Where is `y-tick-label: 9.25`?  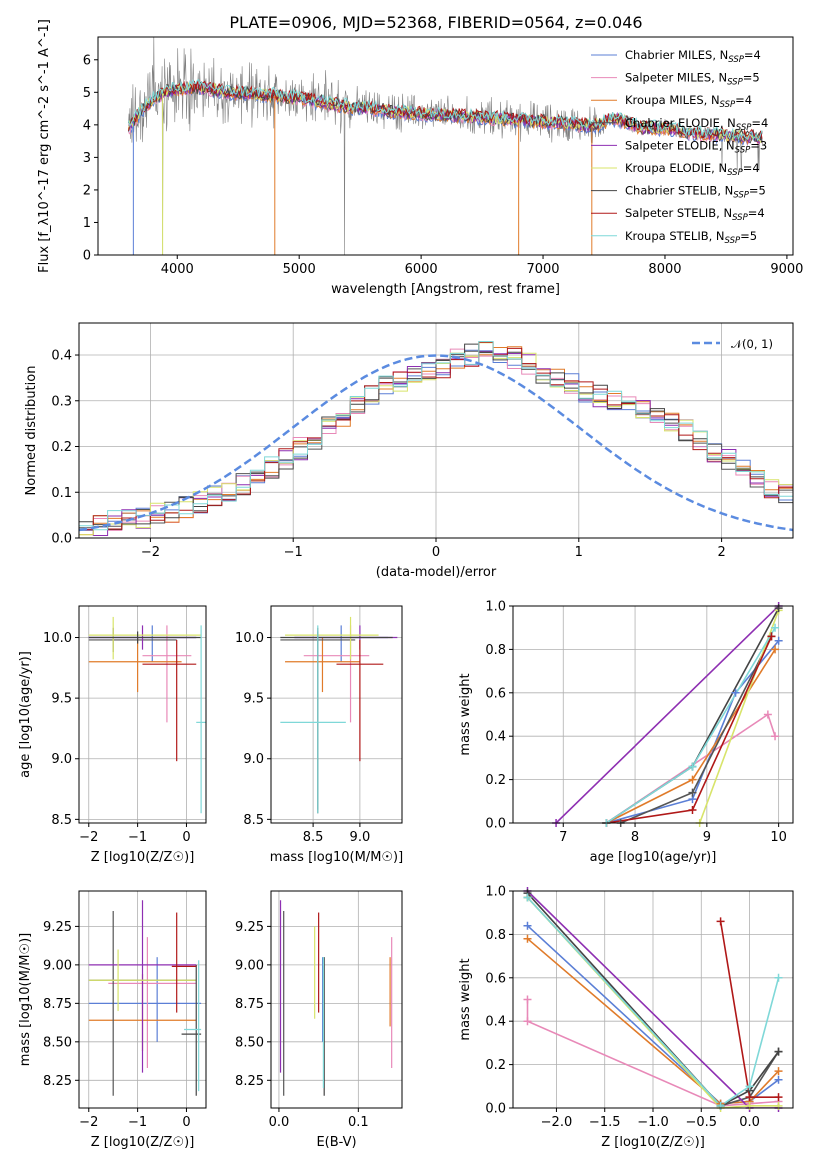
y-tick-label: 9.25 is located at coordinates (249, 927).